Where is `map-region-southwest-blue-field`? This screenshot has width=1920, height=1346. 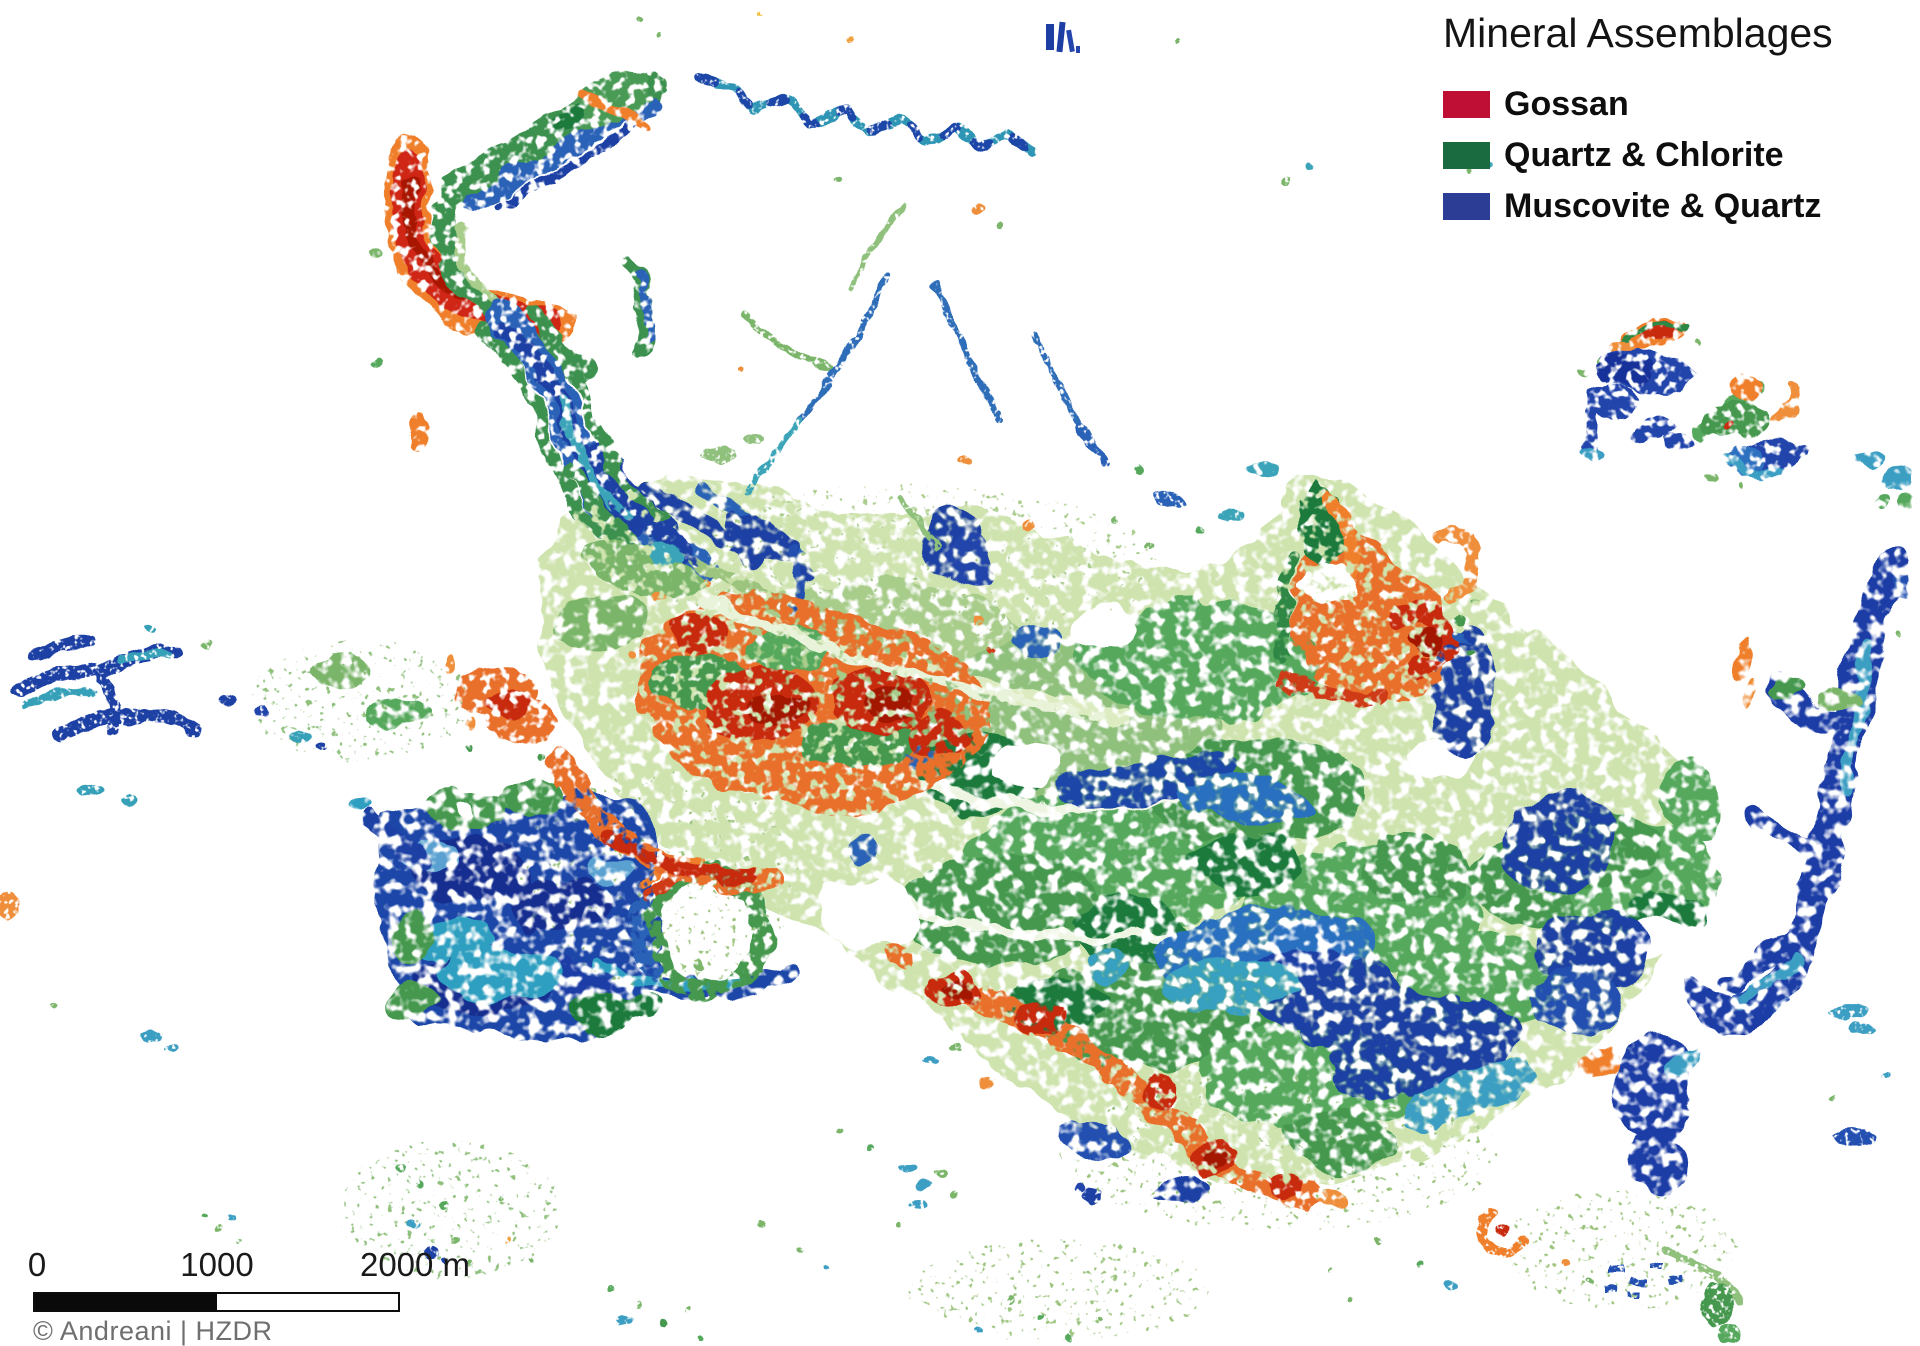 map-region-southwest-blue-field is located at coordinates (552, 819).